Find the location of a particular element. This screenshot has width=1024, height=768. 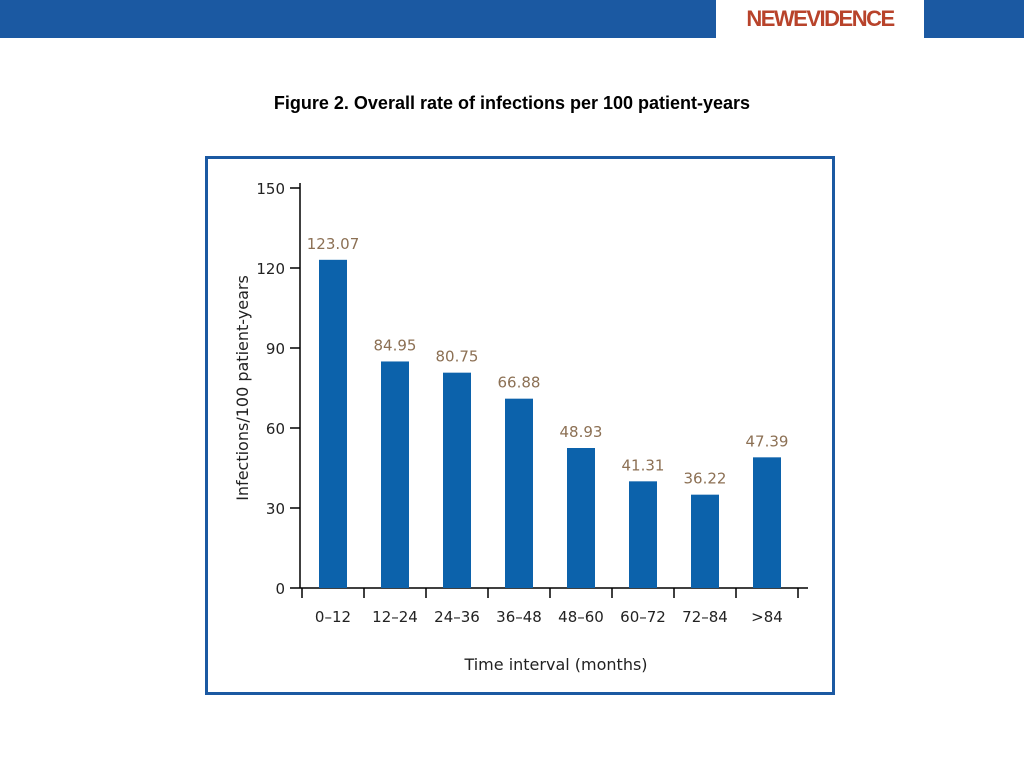

y-tick-label: 30 is located at coordinates (275, 509).